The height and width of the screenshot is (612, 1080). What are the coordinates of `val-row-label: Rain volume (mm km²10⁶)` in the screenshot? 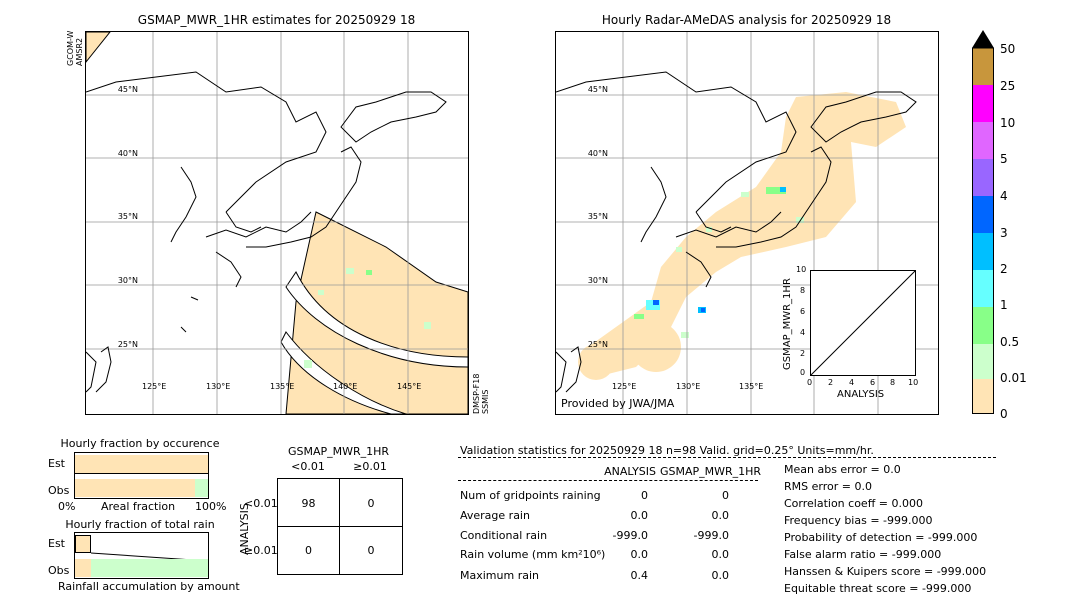 It's located at (533, 554).